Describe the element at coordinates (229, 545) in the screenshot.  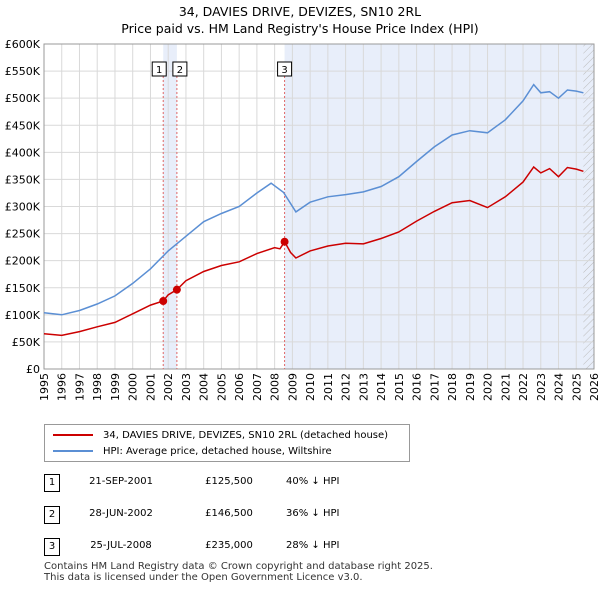
I see `sale-price: £235,000` at that location.